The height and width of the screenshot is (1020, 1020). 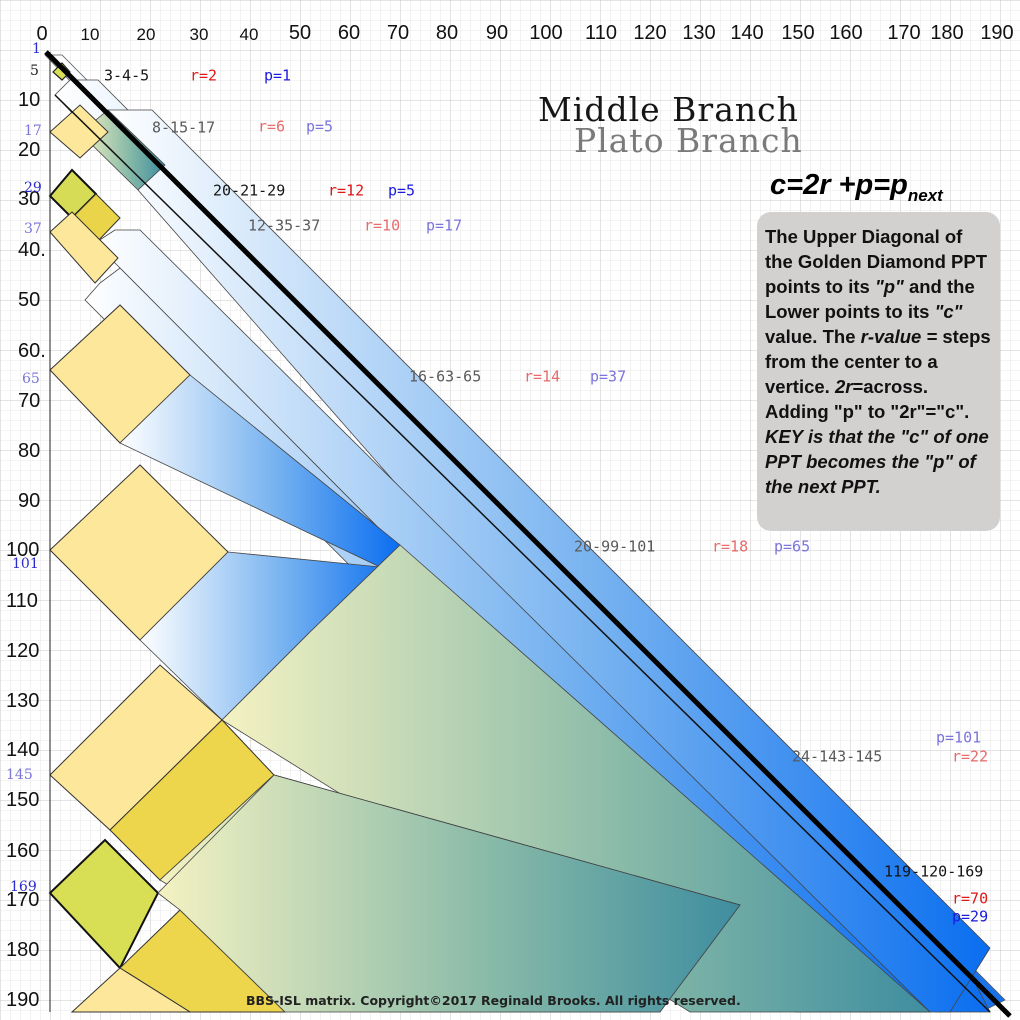 I want to click on y-tick: 160, so click(x=23, y=851).